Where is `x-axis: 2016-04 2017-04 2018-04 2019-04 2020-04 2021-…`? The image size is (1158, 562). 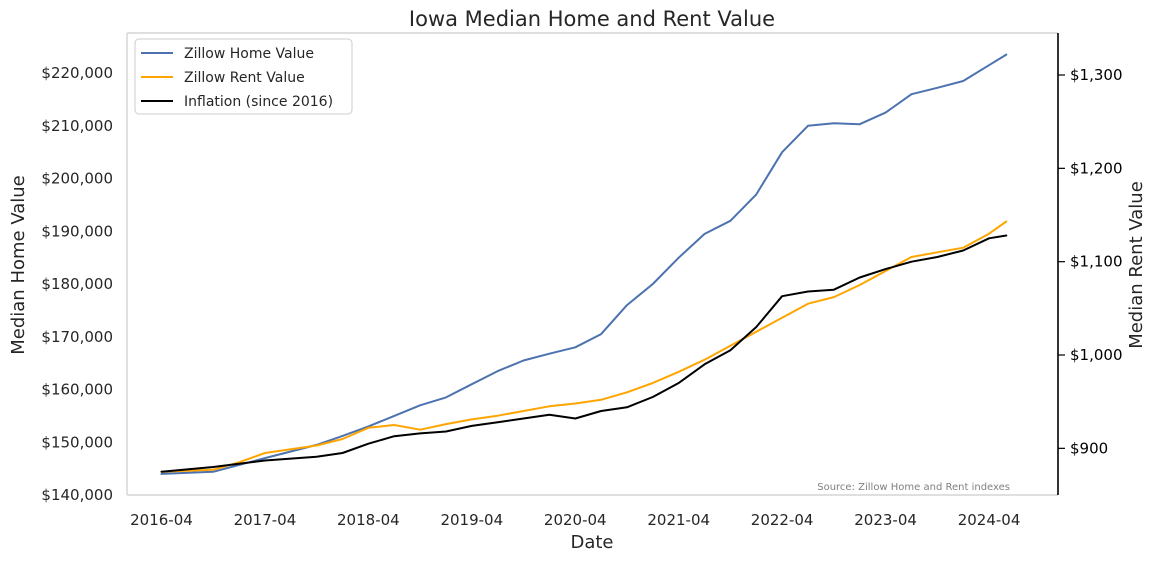
x-axis: 2016-04 2017-04 2018-04 2019-04 2020-04 2021-… is located at coordinates (575, 520).